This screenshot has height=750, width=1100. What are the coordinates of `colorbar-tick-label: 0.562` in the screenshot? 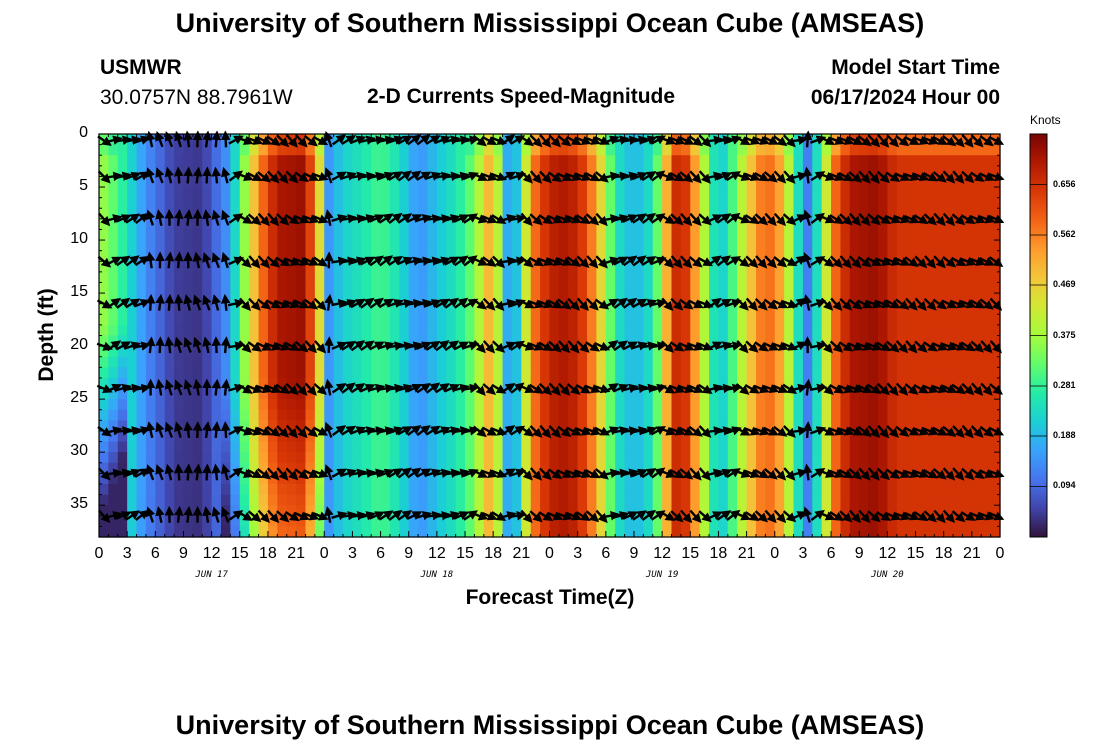 It's located at (1064, 234).